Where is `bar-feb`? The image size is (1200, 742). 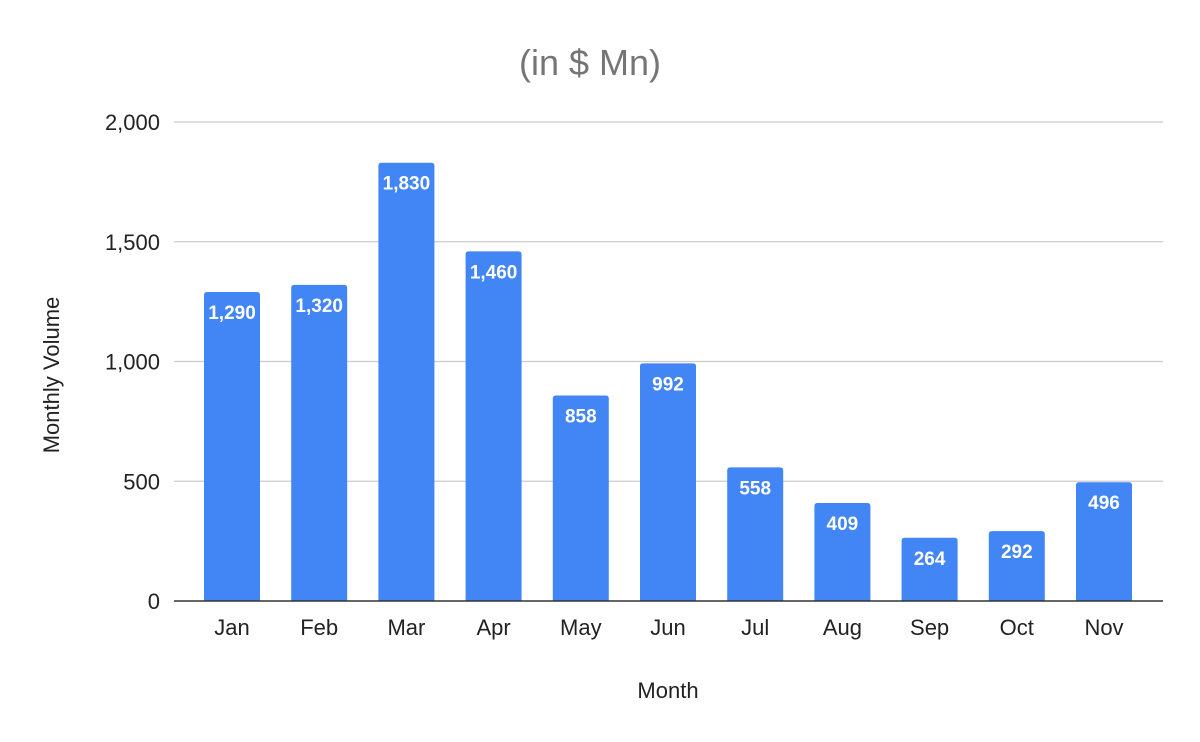 bar-feb is located at coordinates (319, 442).